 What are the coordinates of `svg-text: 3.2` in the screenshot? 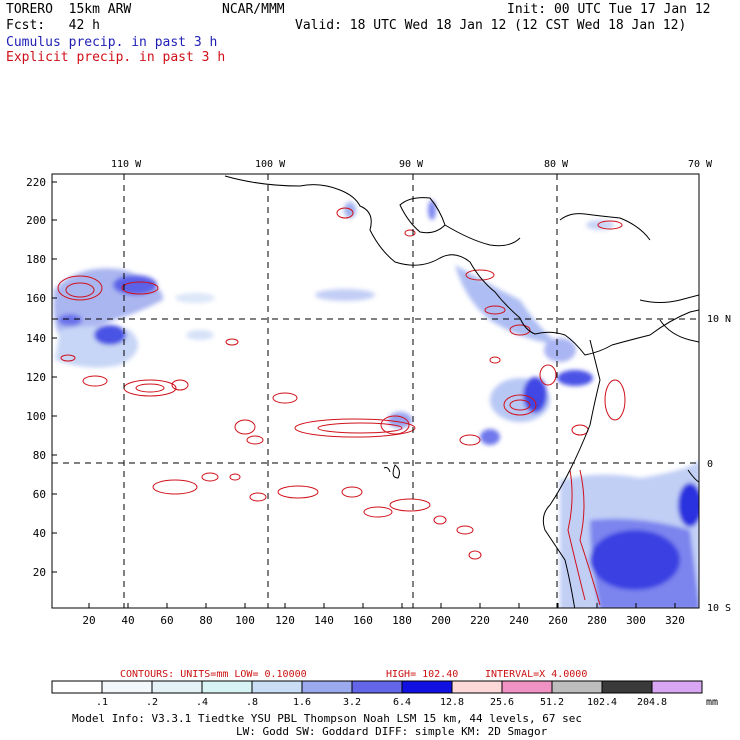 It's located at (352, 702).